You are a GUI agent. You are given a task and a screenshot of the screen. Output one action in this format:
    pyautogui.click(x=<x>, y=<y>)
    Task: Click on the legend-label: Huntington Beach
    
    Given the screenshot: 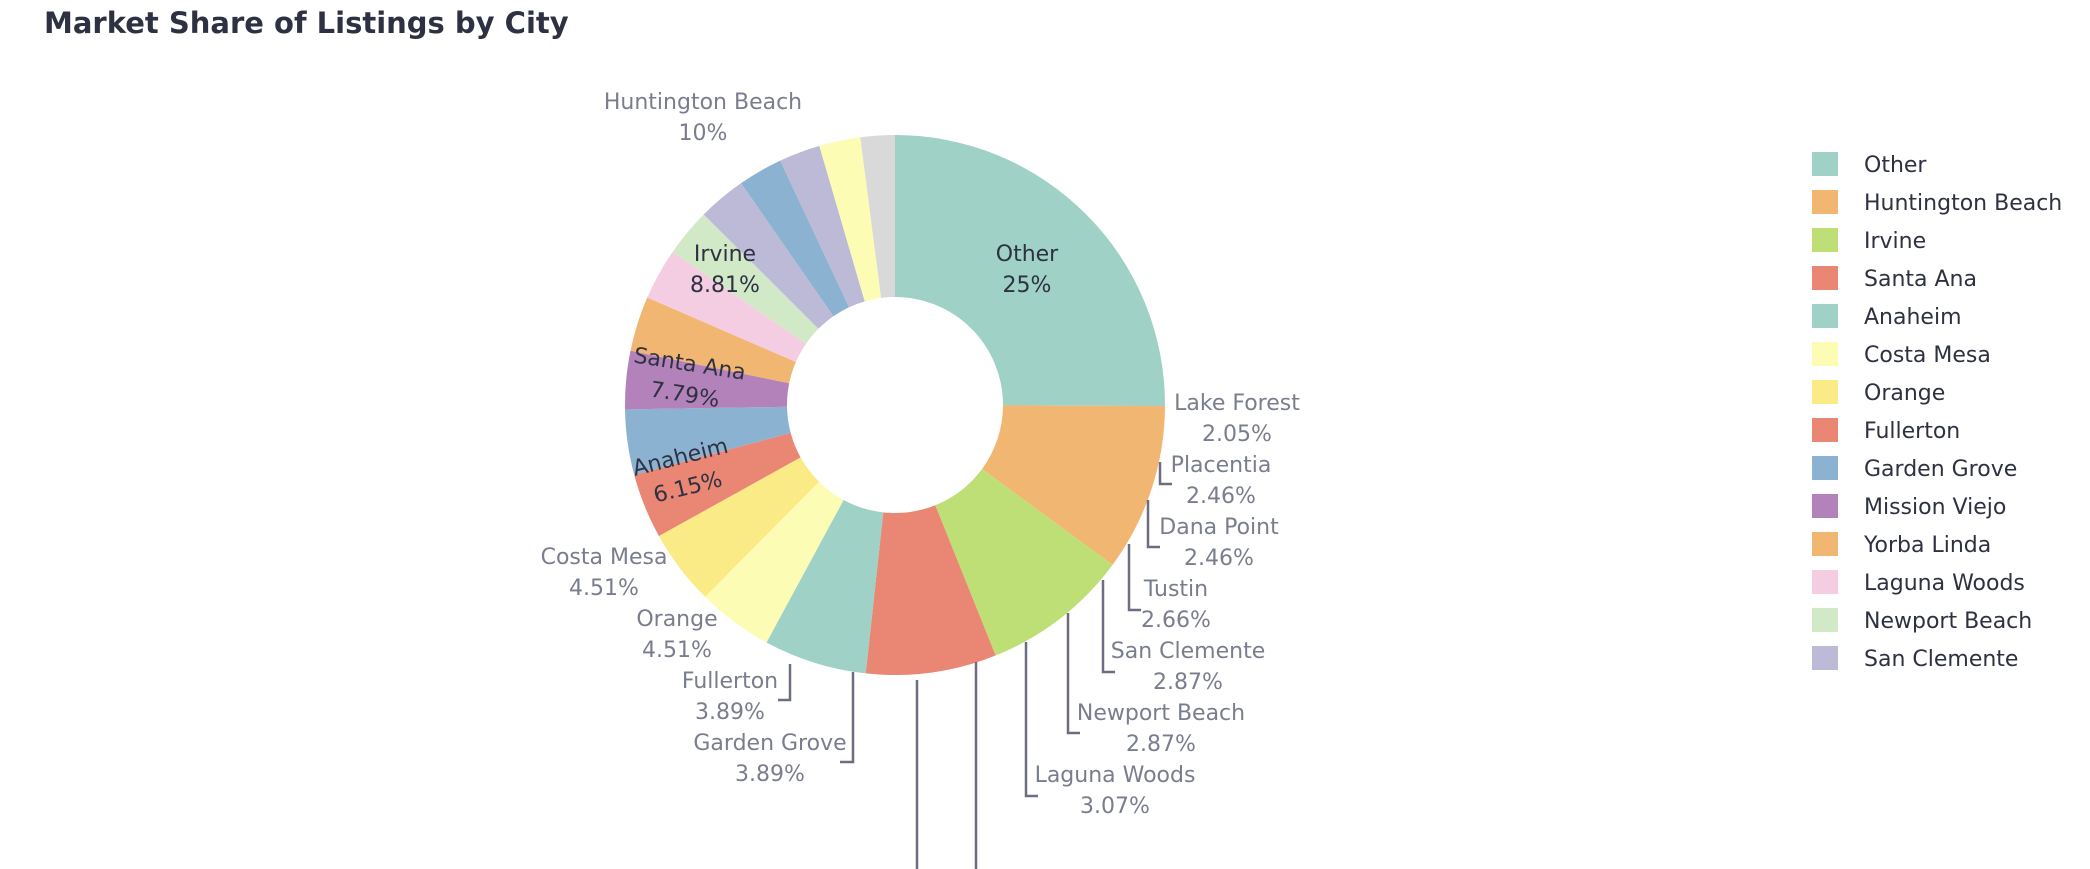 What is the action you would take?
    pyautogui.click(x=1963, y=203)
    